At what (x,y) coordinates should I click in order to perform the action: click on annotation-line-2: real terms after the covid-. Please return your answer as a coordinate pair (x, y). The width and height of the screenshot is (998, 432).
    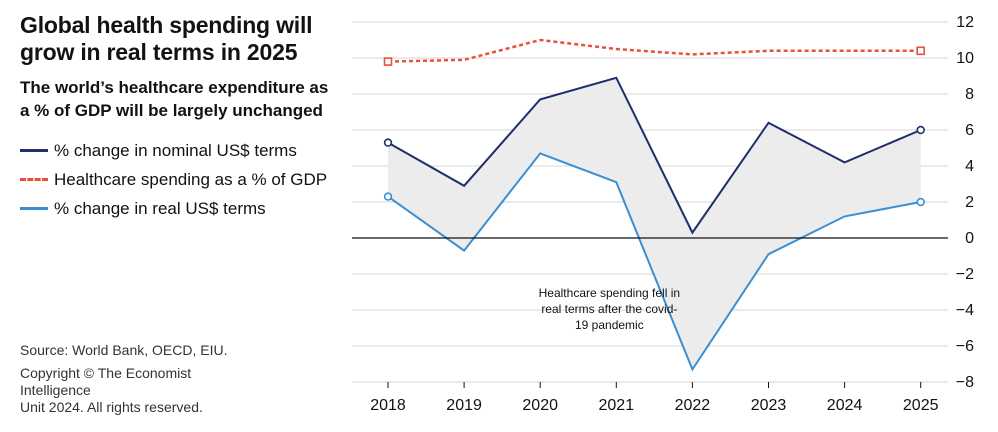
    Looking at the image, I should click on (609, 309).